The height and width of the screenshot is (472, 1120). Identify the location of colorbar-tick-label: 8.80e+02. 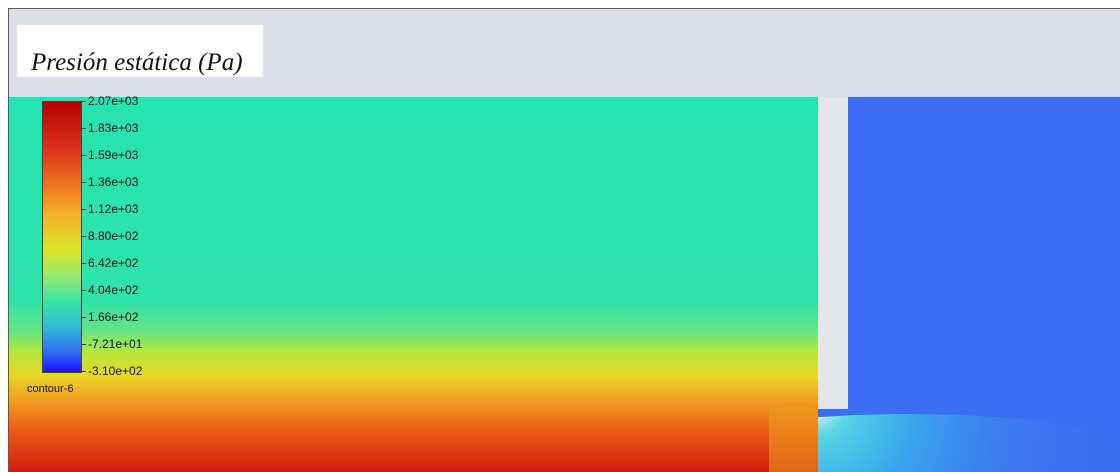
(113, 236).